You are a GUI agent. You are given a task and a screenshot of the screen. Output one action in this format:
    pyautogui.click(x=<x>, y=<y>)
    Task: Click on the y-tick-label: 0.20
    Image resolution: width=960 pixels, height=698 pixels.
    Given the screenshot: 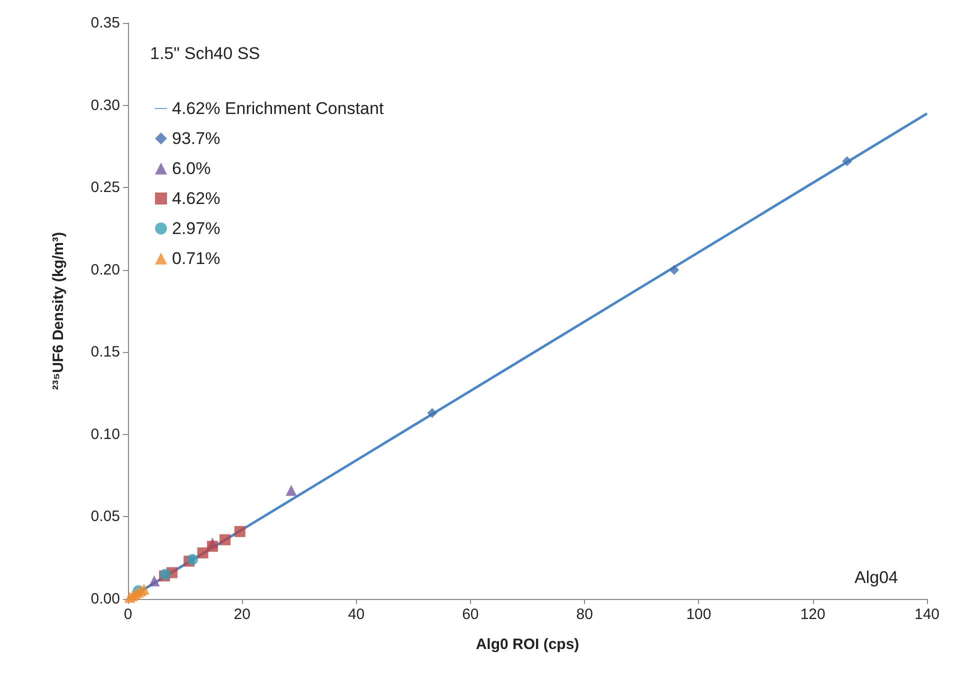 What is the action you would take?
    pyautogui.click(x=105, y=269)
    